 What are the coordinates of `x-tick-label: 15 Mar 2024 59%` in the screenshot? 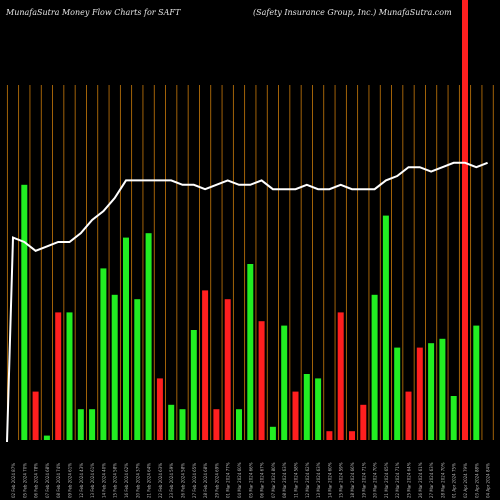 It's located at (341, 480).